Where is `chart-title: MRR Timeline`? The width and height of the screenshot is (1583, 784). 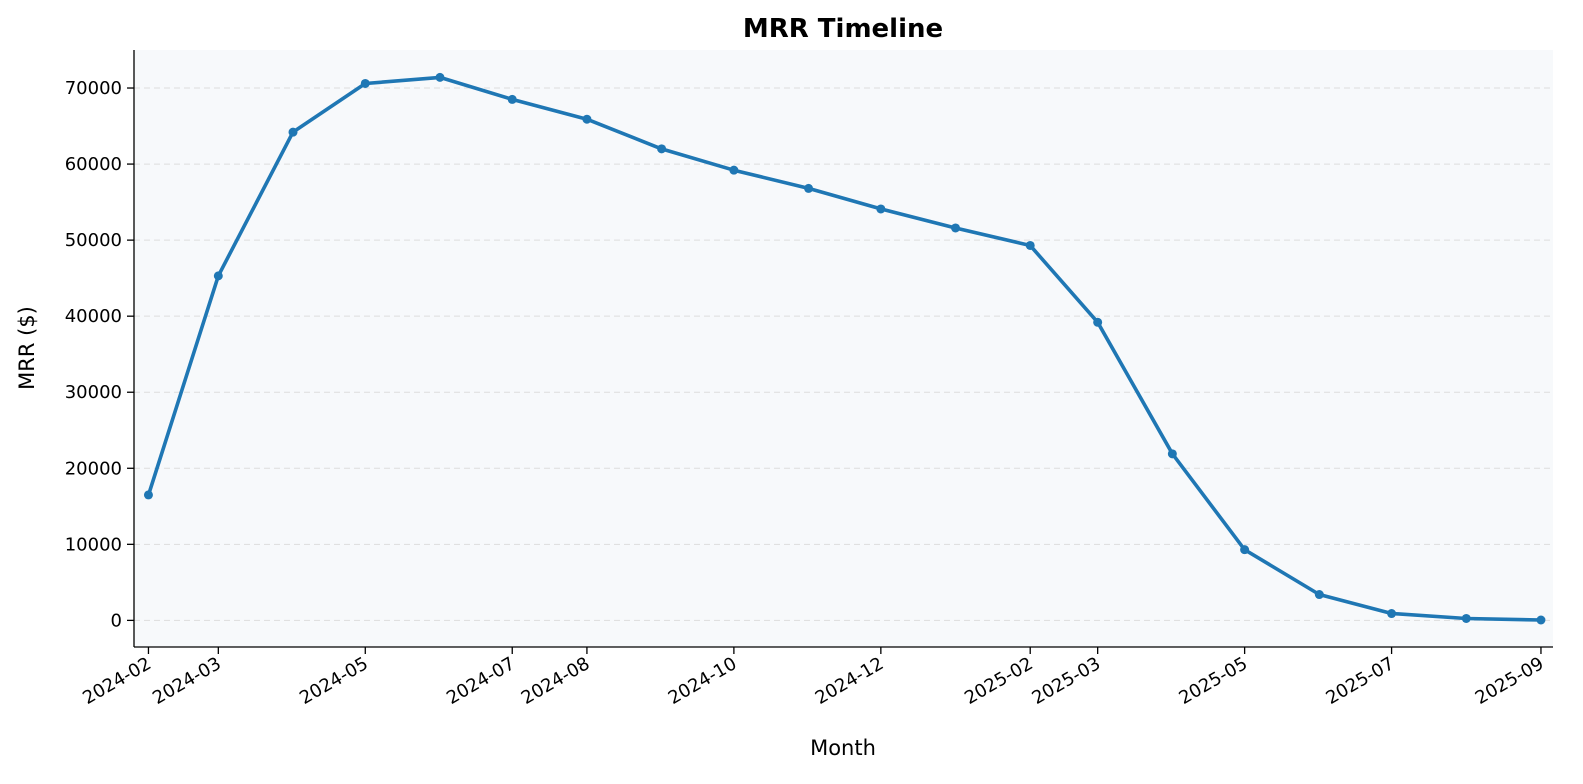 chart-title: MRR Timeline is located at coordinates (843, 29).